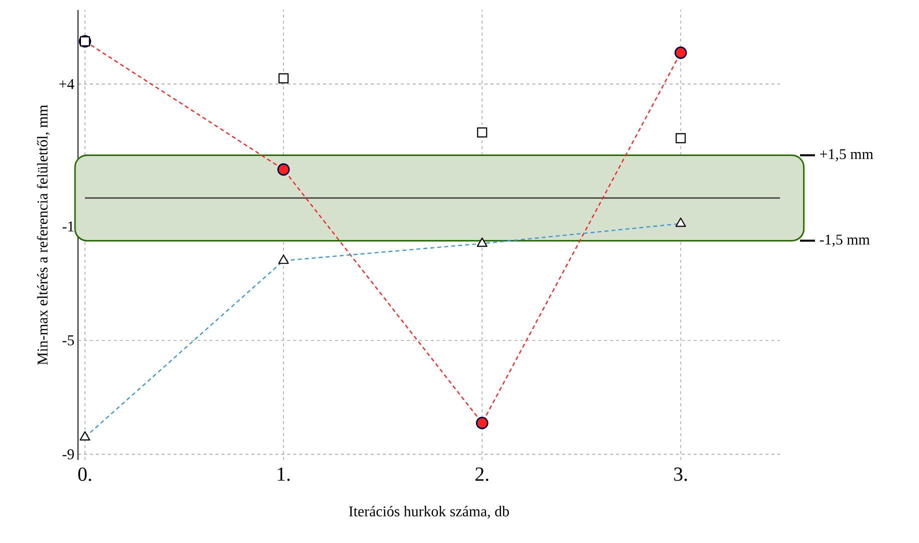 This screenshot has height=543, width=919. What do you see at coordinates (284, 474) in the screenshot?
I see `x-tick-label: 1.` at bounding box center [284, 474].